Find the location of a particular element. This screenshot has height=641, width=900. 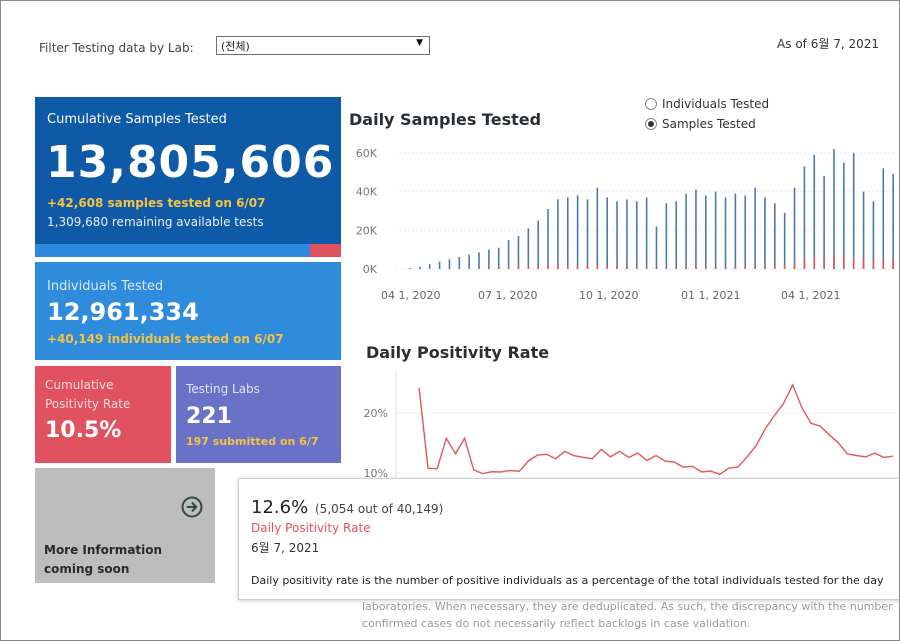

lab-filter-value: (전체) is located at coordinates (235, 46).